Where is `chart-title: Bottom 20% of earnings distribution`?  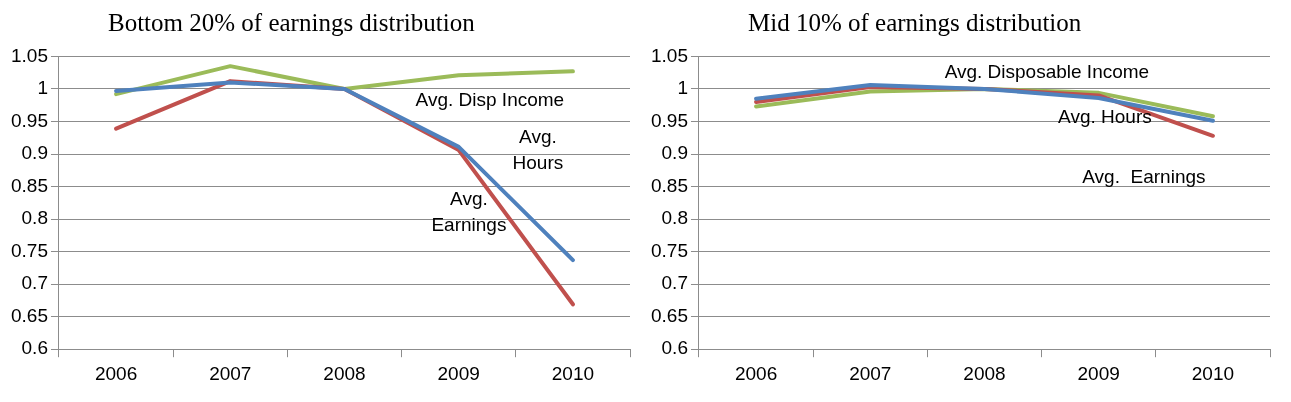 chart-title: Bottom 20% of earnings distribution is located at coordinates (291, 23).